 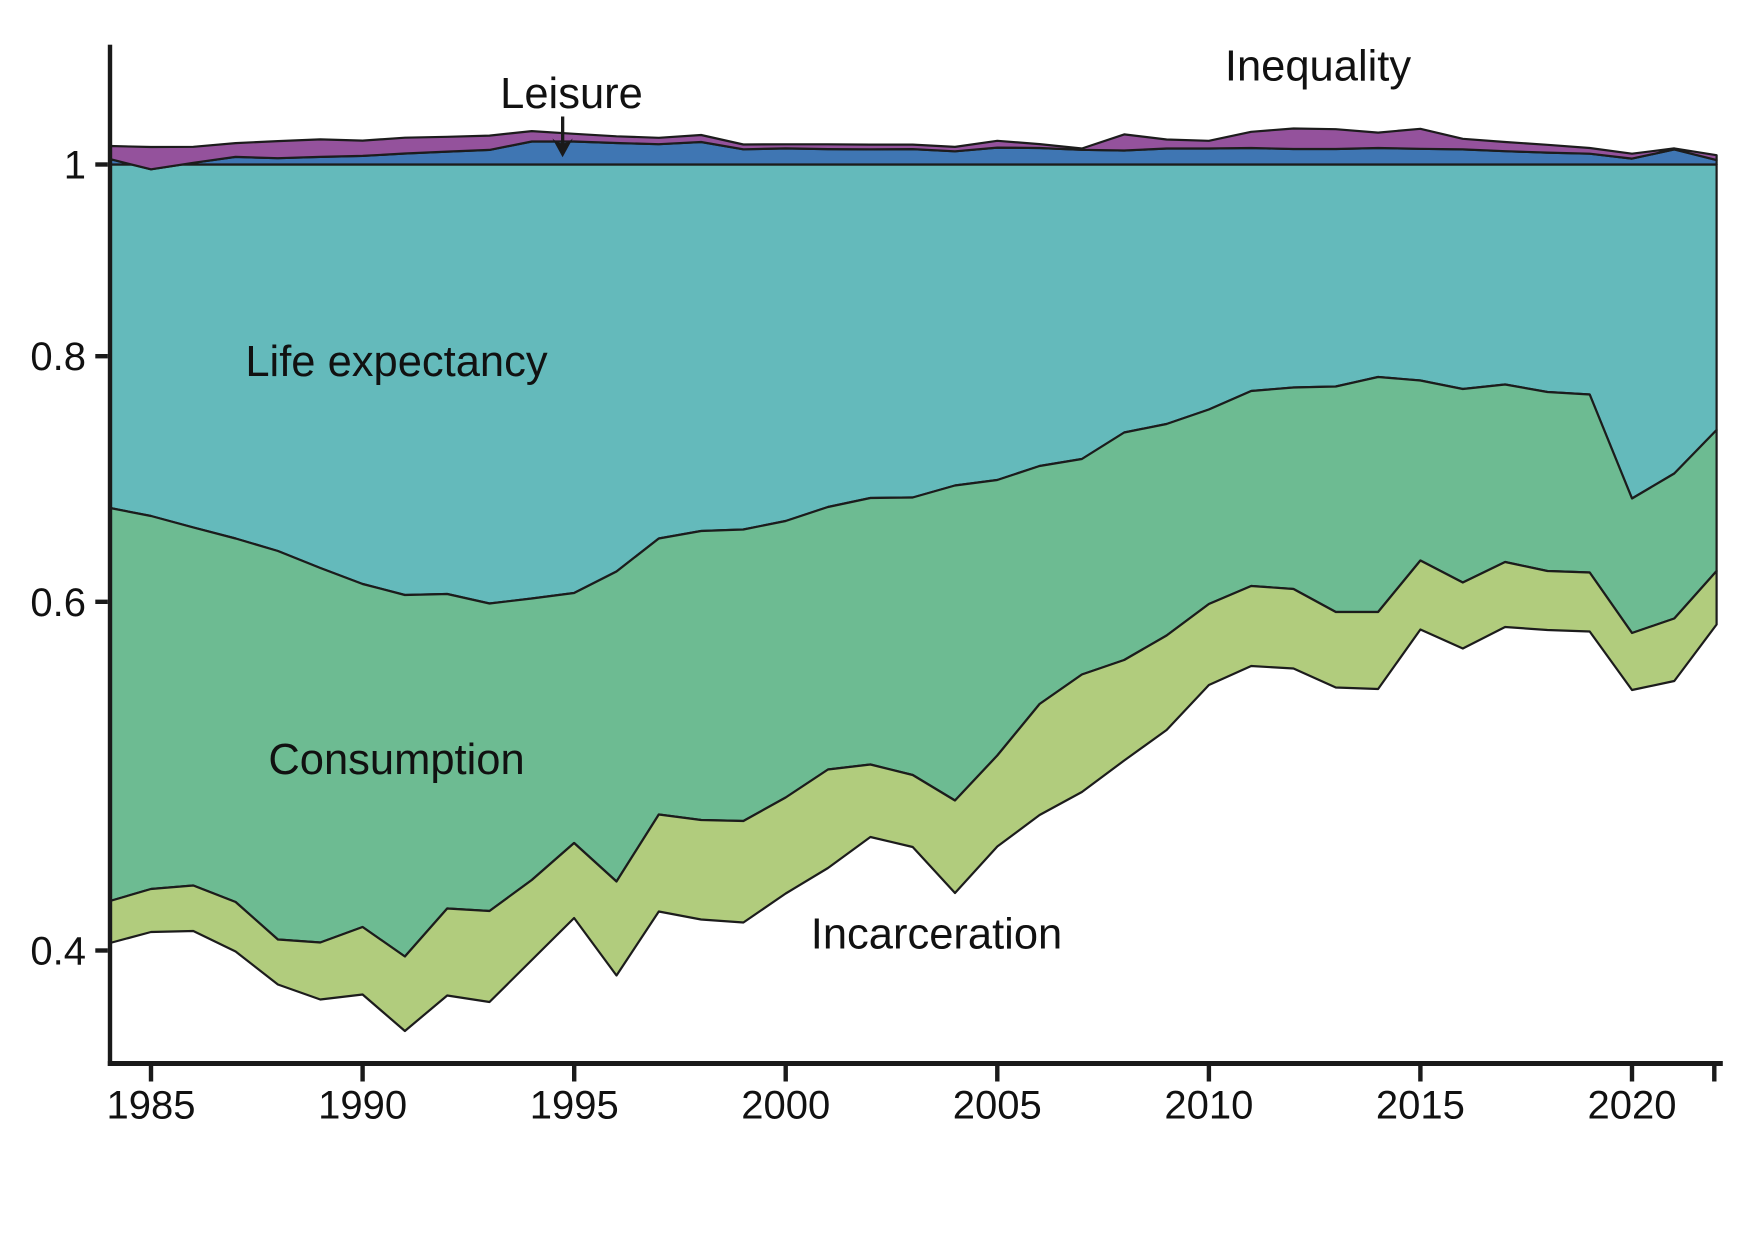 What do you see at coordinates (151, 1106) in the screenshot?
I see `svg-text: 1985` at bounding box center [151, 1106].